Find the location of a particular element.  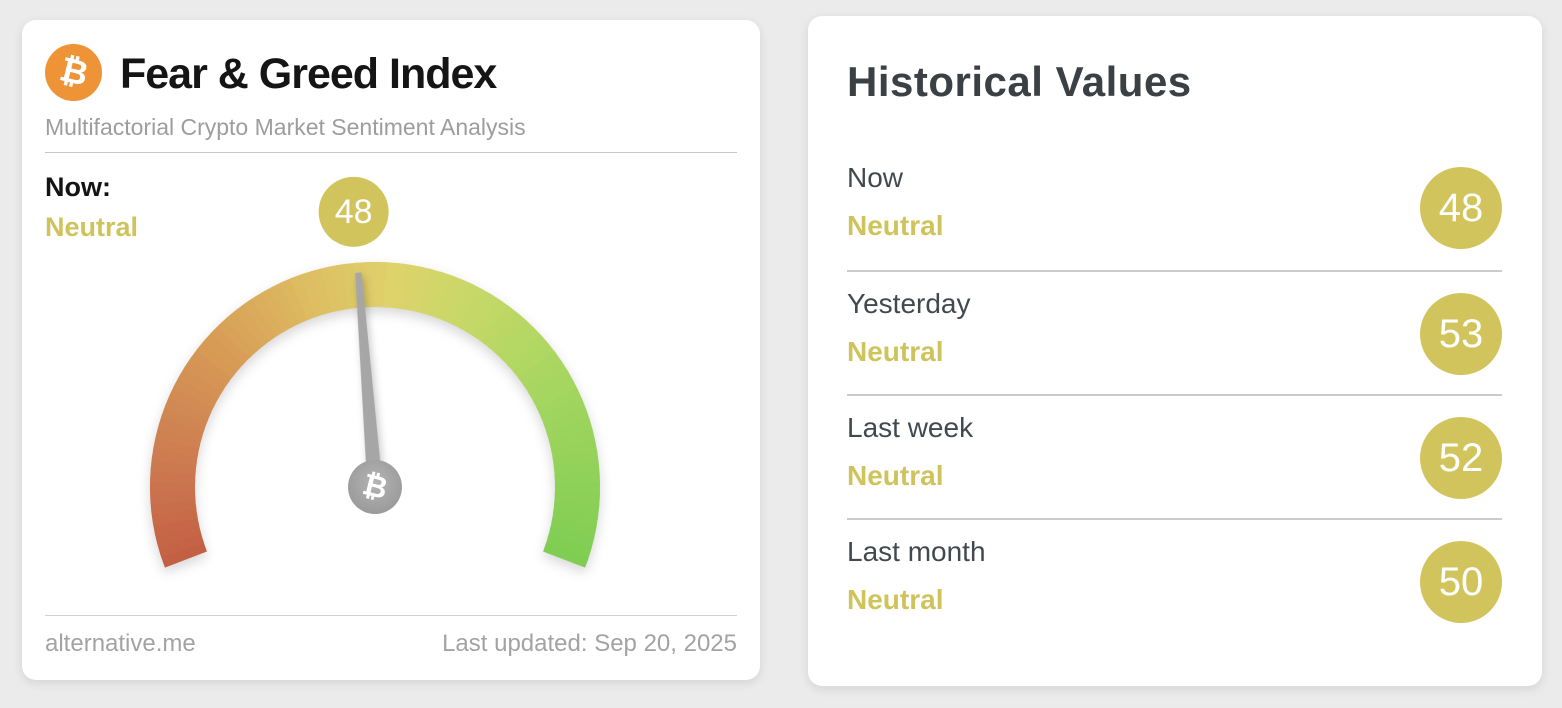

now-classification: Neutral is located at coordinates (92, 227).